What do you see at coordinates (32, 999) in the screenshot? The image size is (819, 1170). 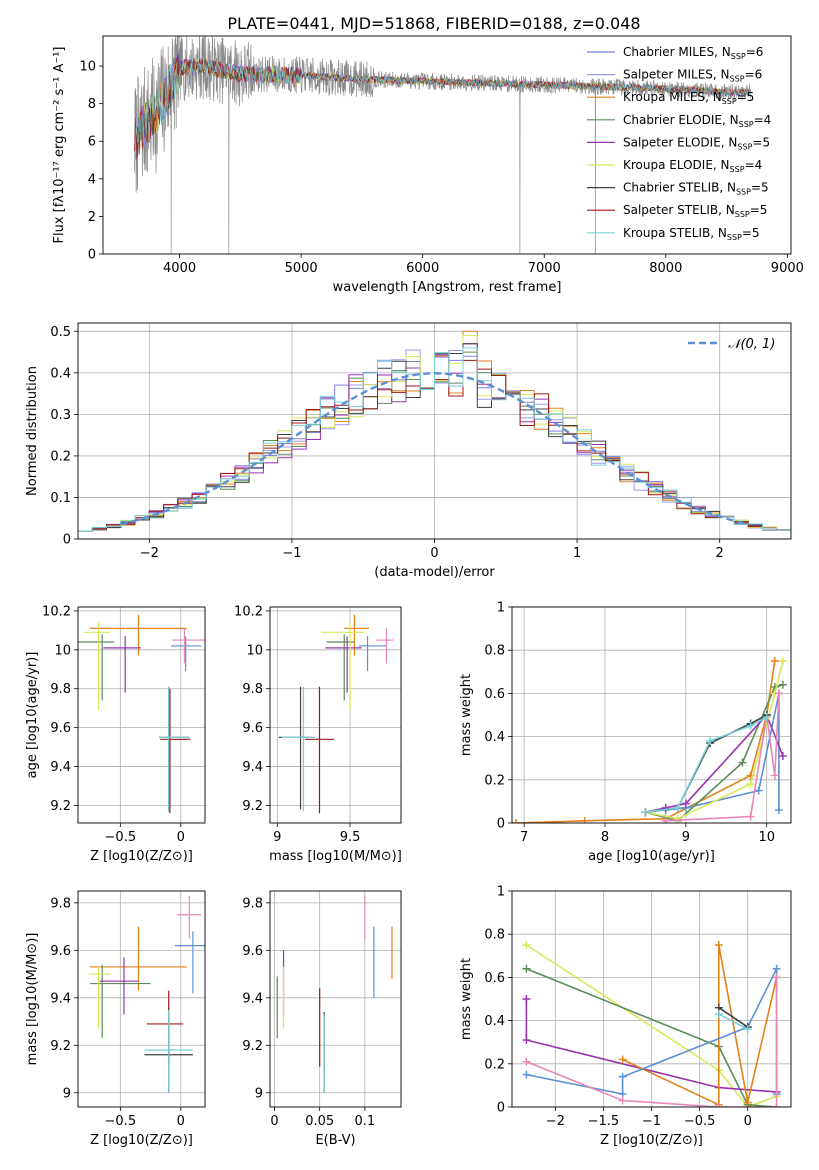 I see `y-axis-label: mass [log10(M/M⊙)]` at bounding box center [32, 999].